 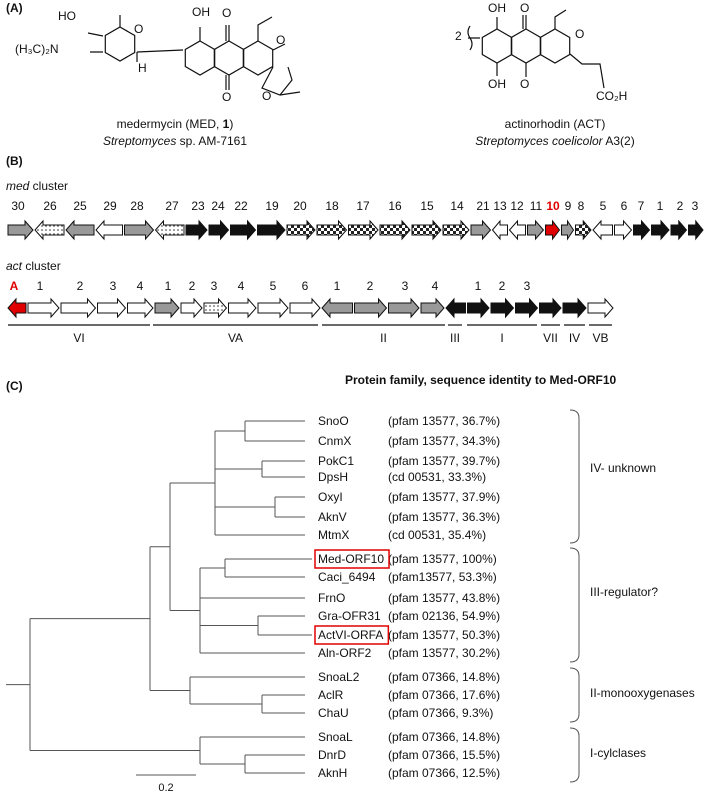 I want to click on leaf-family: (pfam 07366, 12.5%), so click(x=444, y=773).